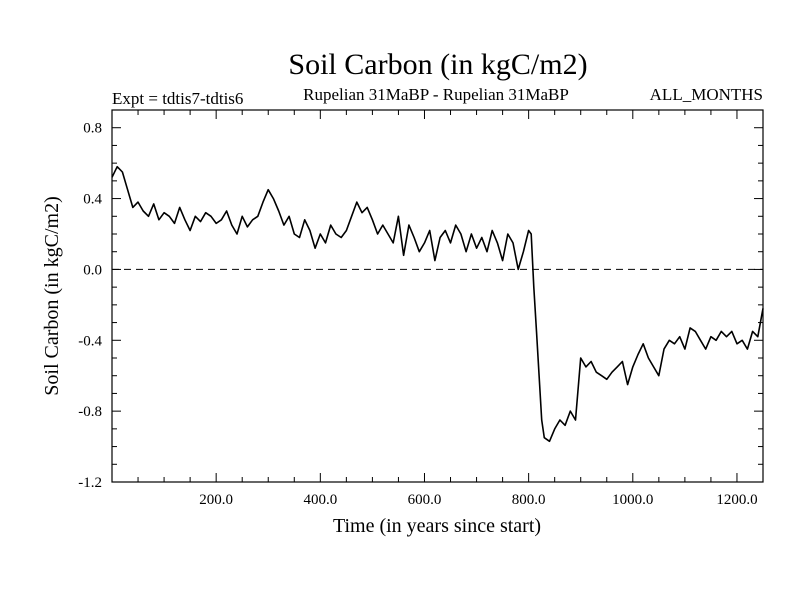 The height and width of the screenshot is (600, 800). Describe the element at coordinates (90, 412) in the screenshot. I see `y-tick-label: -0.8` at that location.